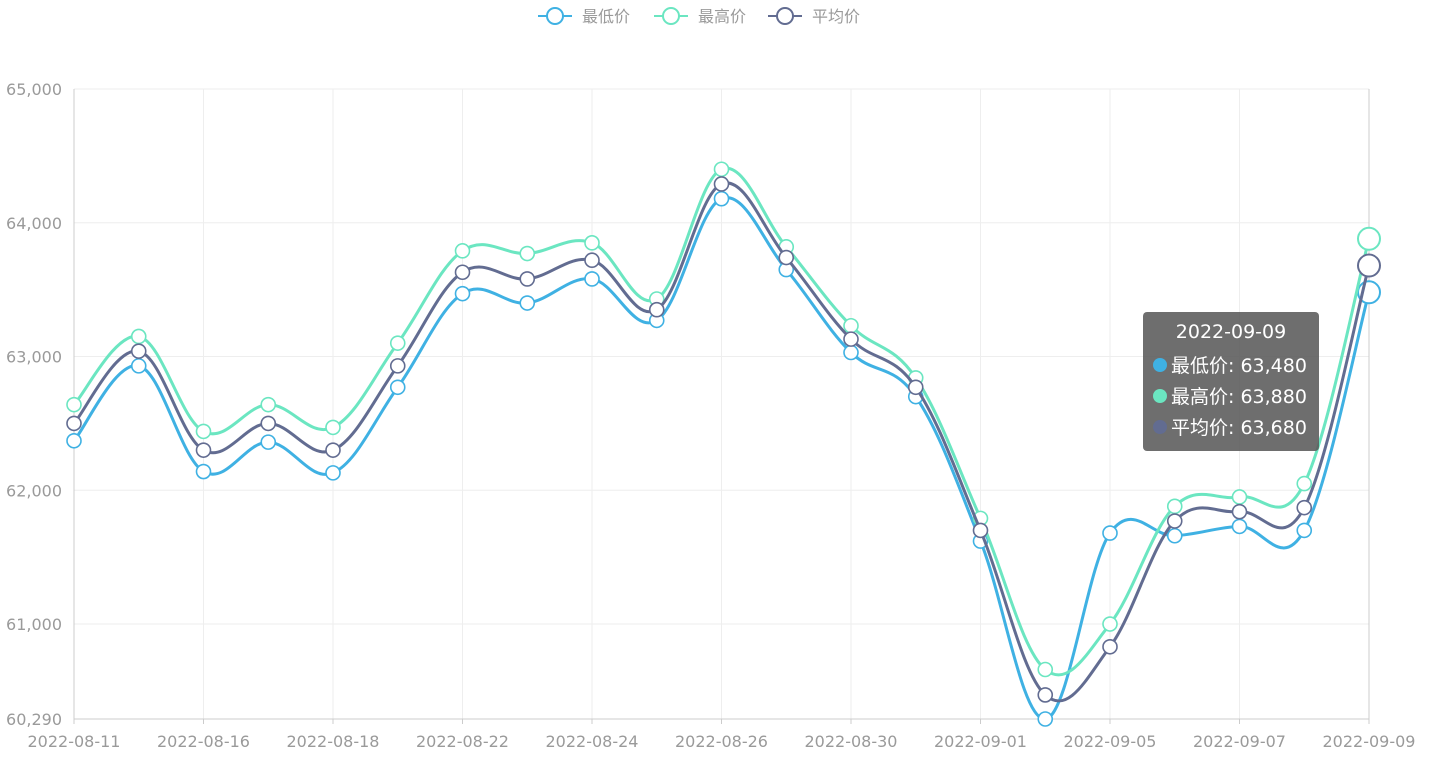  I want to click on legend-icon-low, so click(555, 16).